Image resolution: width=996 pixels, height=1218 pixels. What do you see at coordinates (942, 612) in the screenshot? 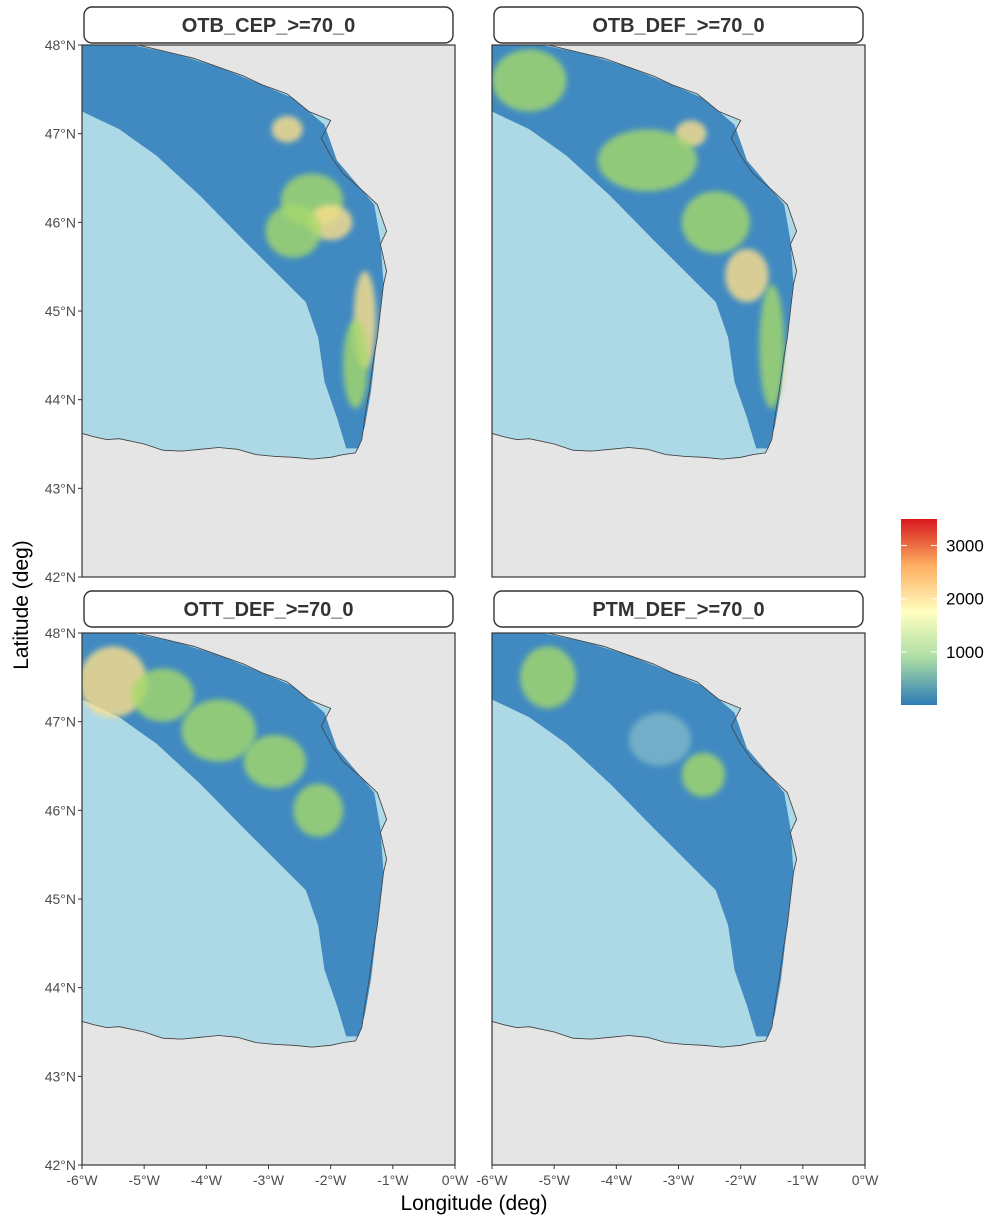
I see `color-legend: 3000 2000 1000` at bounding box center [942, 612].